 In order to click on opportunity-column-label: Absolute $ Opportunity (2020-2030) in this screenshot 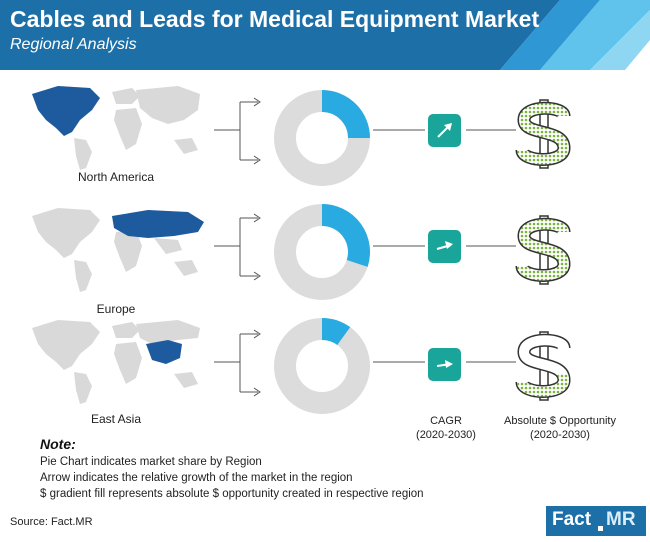, I will do `click(560, 428)`.